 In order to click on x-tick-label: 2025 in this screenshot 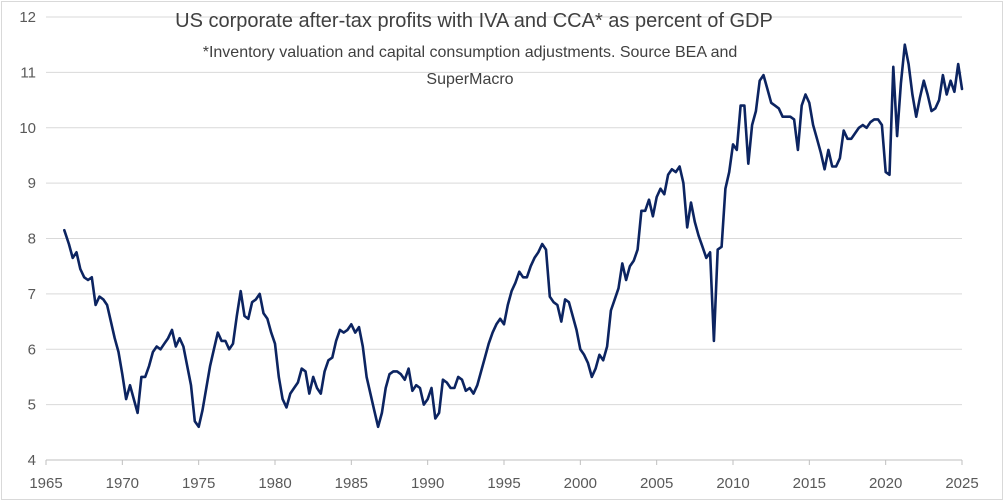, I will do `click(961, 483)`.